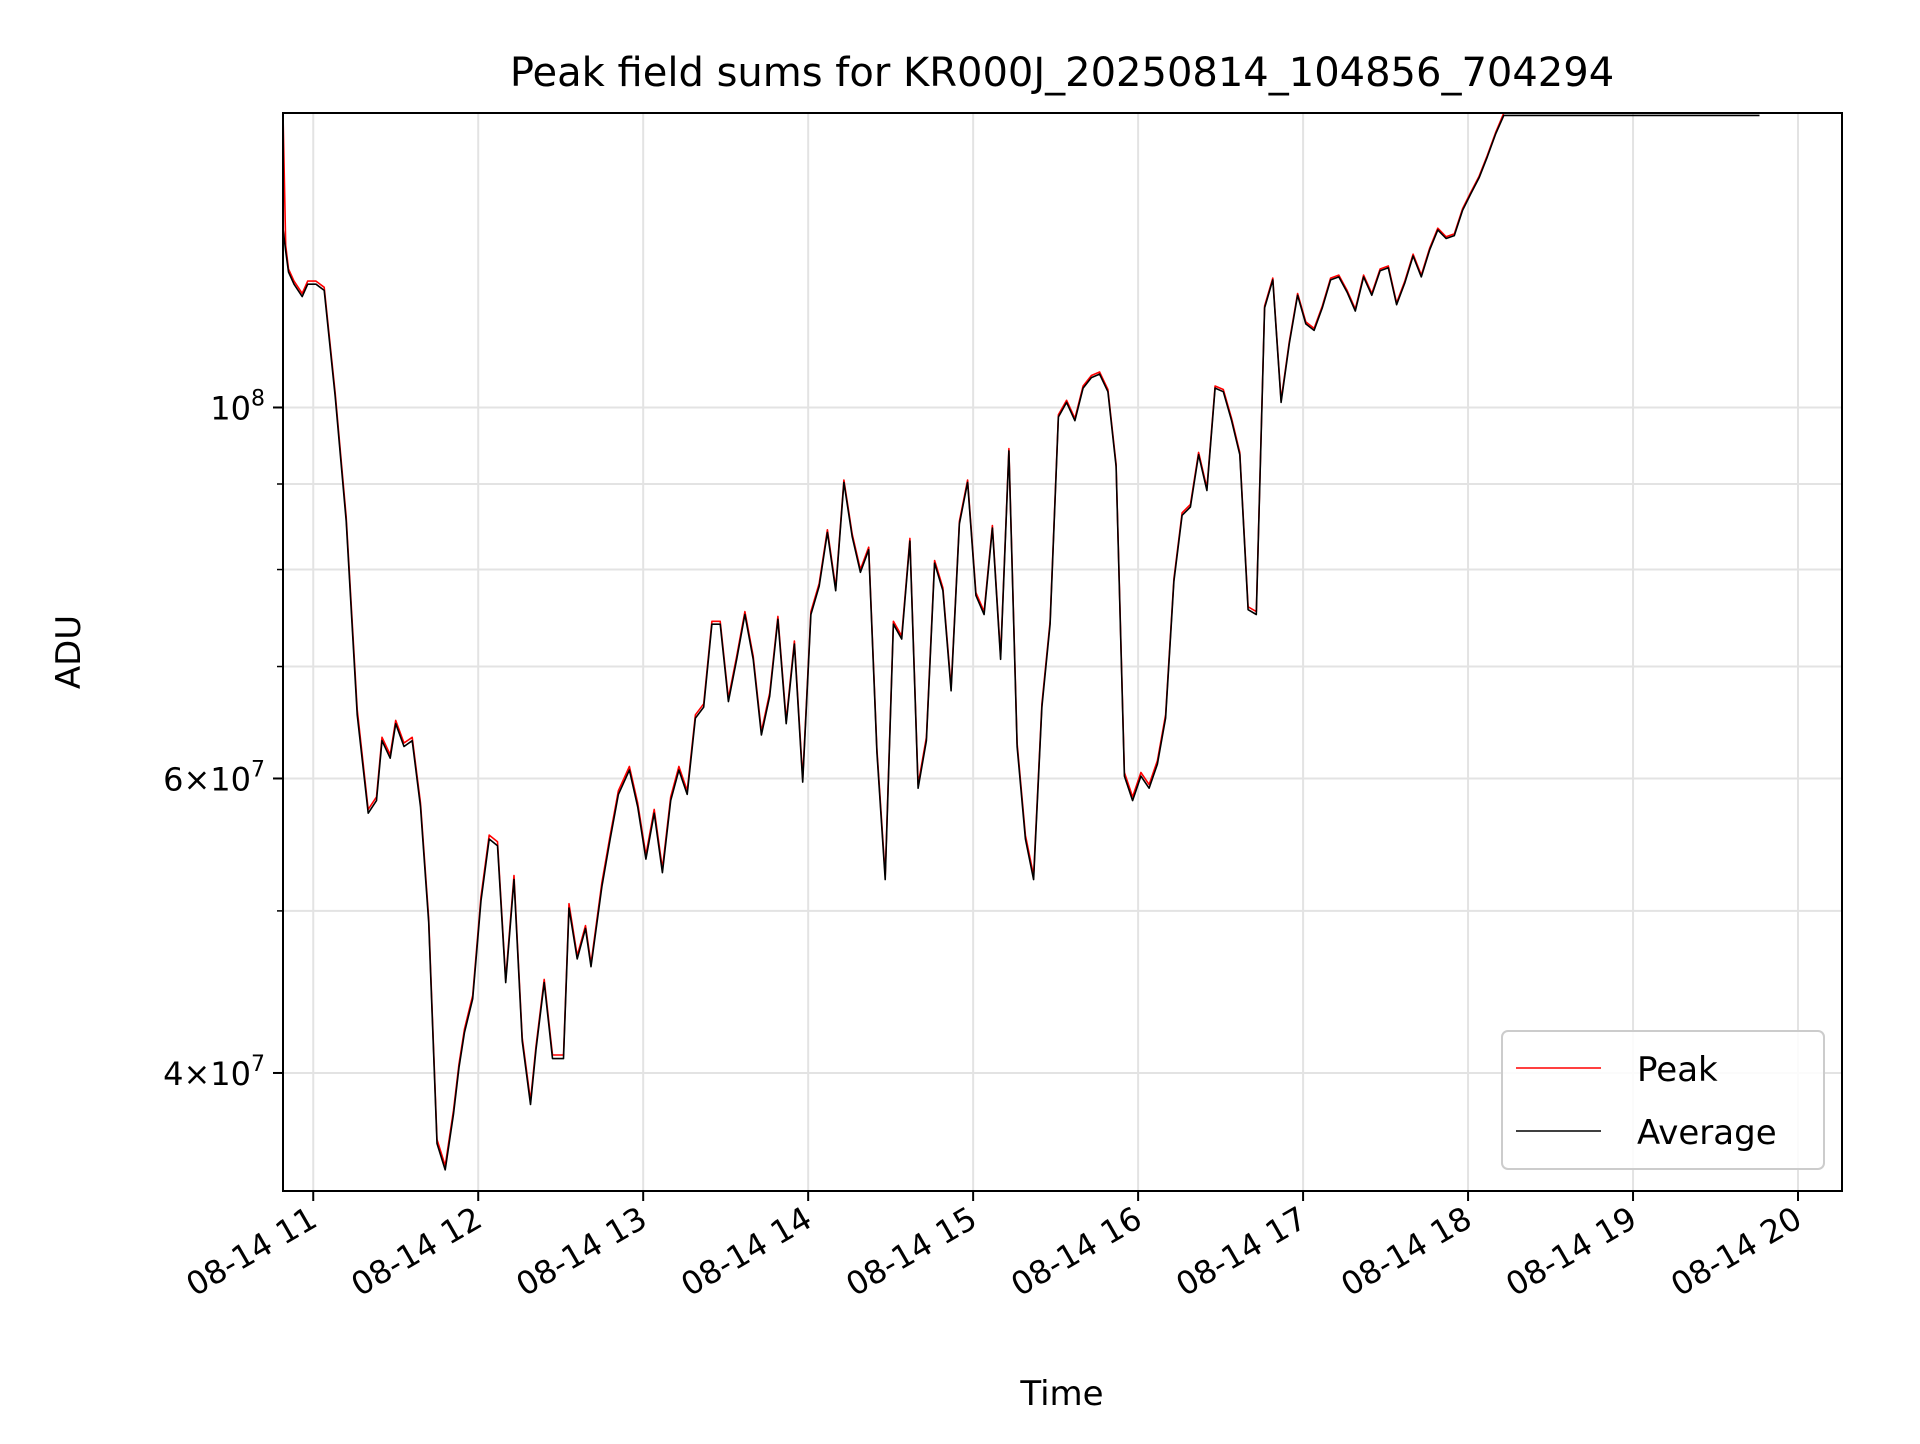  I want to click on legend-label-peak: Peak, so click(1677, 1070).